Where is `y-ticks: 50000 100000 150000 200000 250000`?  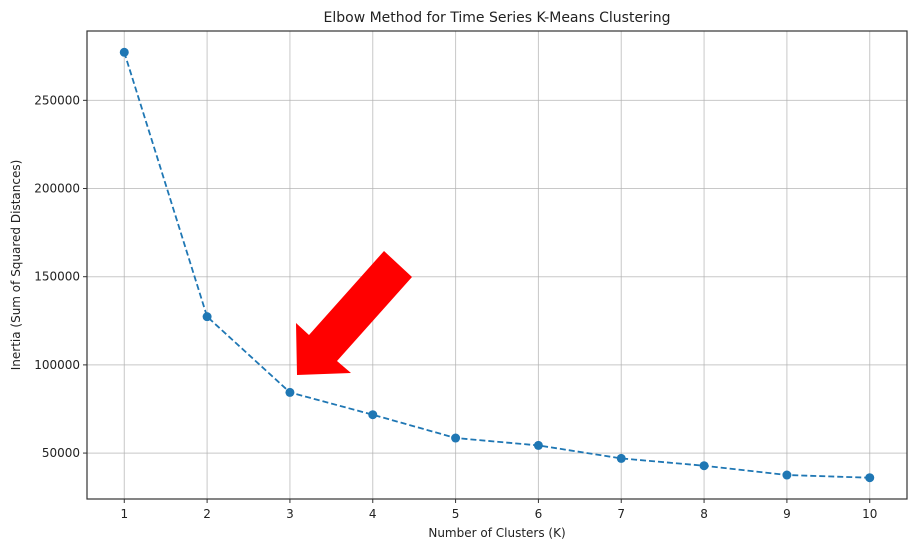
y-ticks: 50000 100000 150000 200000 250000 is located at coordinates (60, 276).